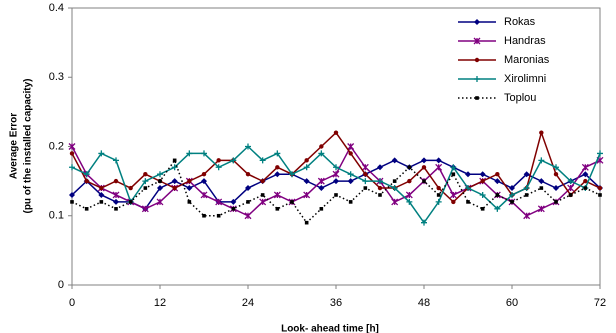  Describe the element at coordinates (527, 60) in the screenshot. I see `legend-label: Maronias` at that location.